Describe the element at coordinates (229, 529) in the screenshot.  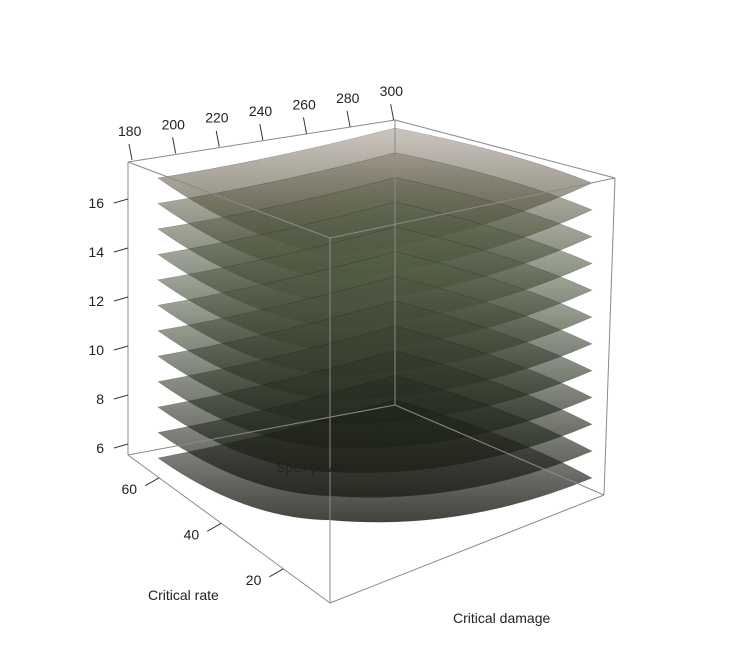
I see `box-edge-bottom-front-left` at that location.